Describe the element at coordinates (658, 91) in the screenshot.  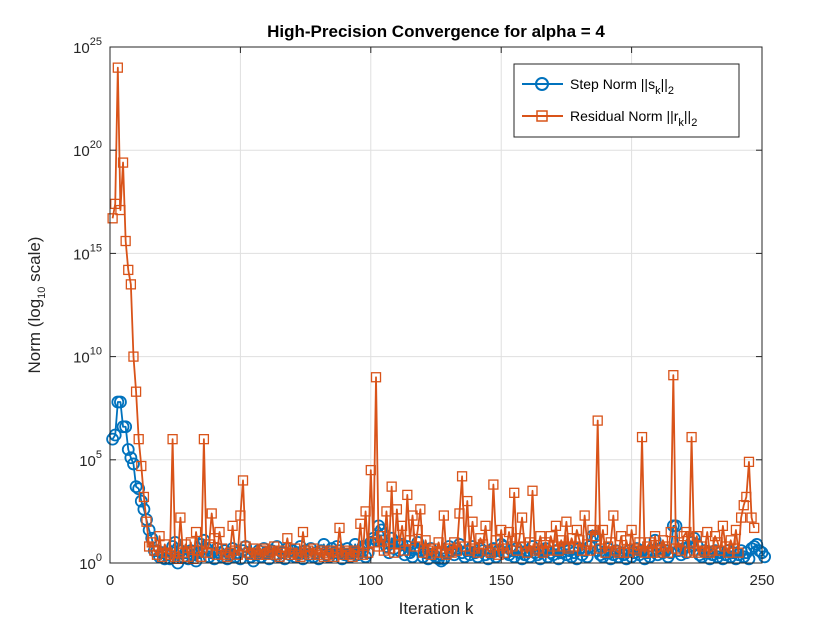
I see `legend-step-sub: k` at that location.